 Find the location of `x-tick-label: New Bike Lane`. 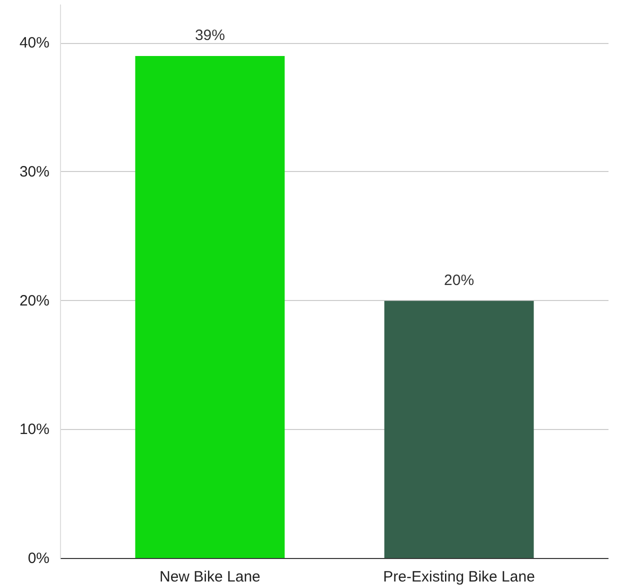

x-tick-label: New Bike Lane is located at coordinates (210, 577).